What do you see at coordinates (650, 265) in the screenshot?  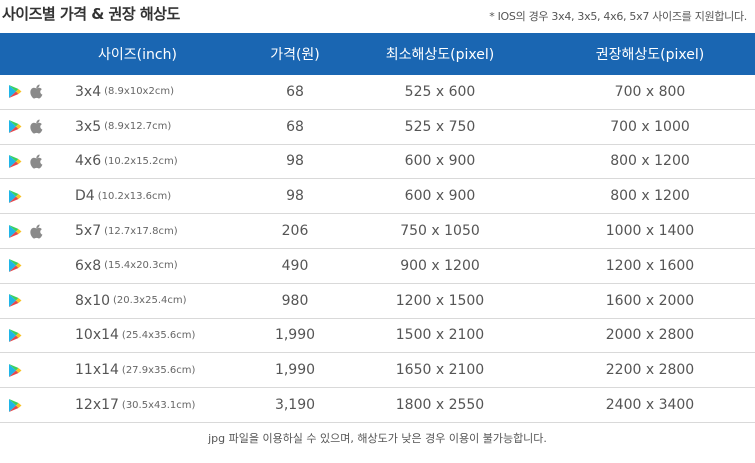 I see `recommended-resolution-cell: 1200 x 1600` at bounding box center [650, 265].